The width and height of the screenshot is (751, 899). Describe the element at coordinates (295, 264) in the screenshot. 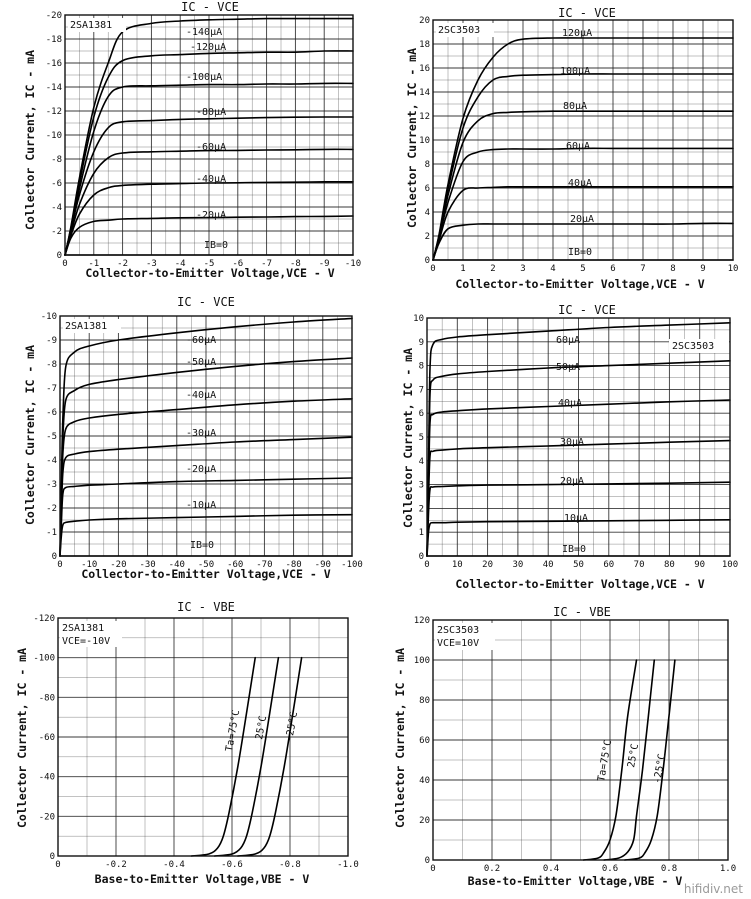

I see `x-tick-label: -8` at that location.